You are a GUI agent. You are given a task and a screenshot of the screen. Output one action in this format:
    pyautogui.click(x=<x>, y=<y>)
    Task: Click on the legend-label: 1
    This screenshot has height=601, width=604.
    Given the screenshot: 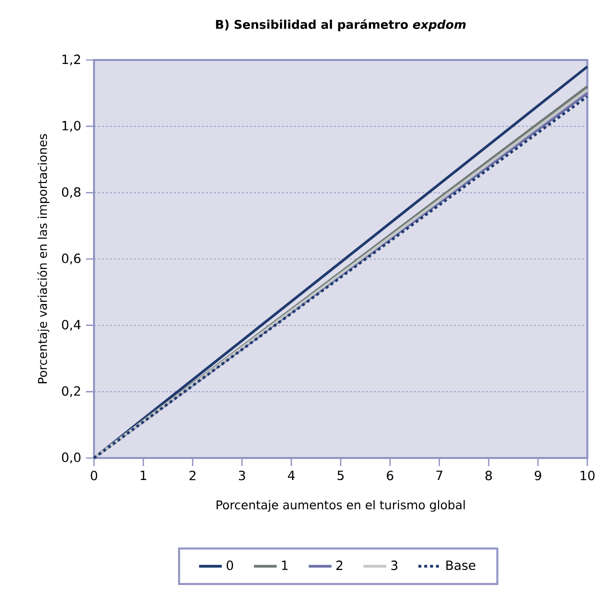 What is the action you would take?
    pyautogui.click(x=285, y=565)
    